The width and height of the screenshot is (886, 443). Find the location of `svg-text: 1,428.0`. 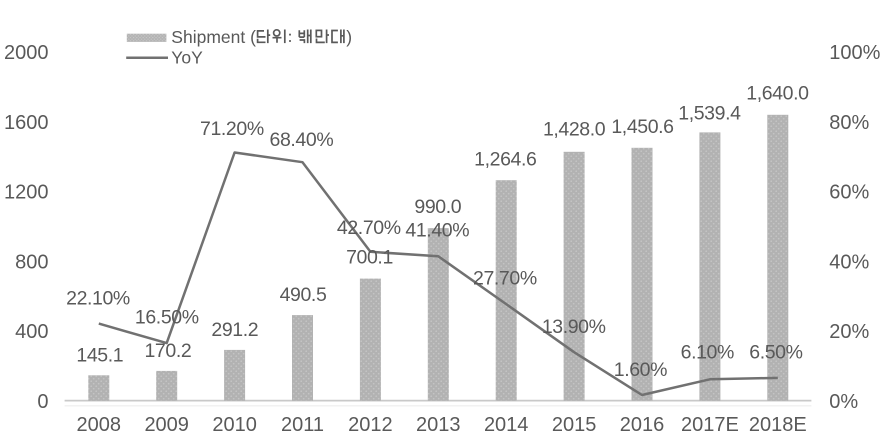

svg-text: 1,428.0 is located at coordinates (574, 130).